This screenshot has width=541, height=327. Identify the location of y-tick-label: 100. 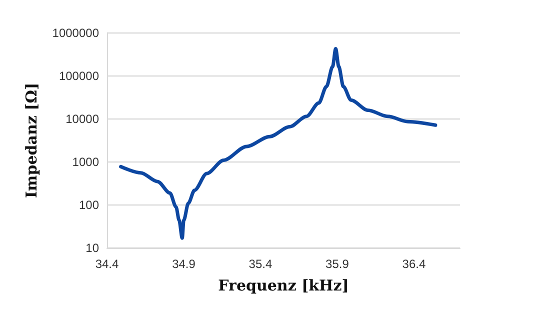
(89, 205).